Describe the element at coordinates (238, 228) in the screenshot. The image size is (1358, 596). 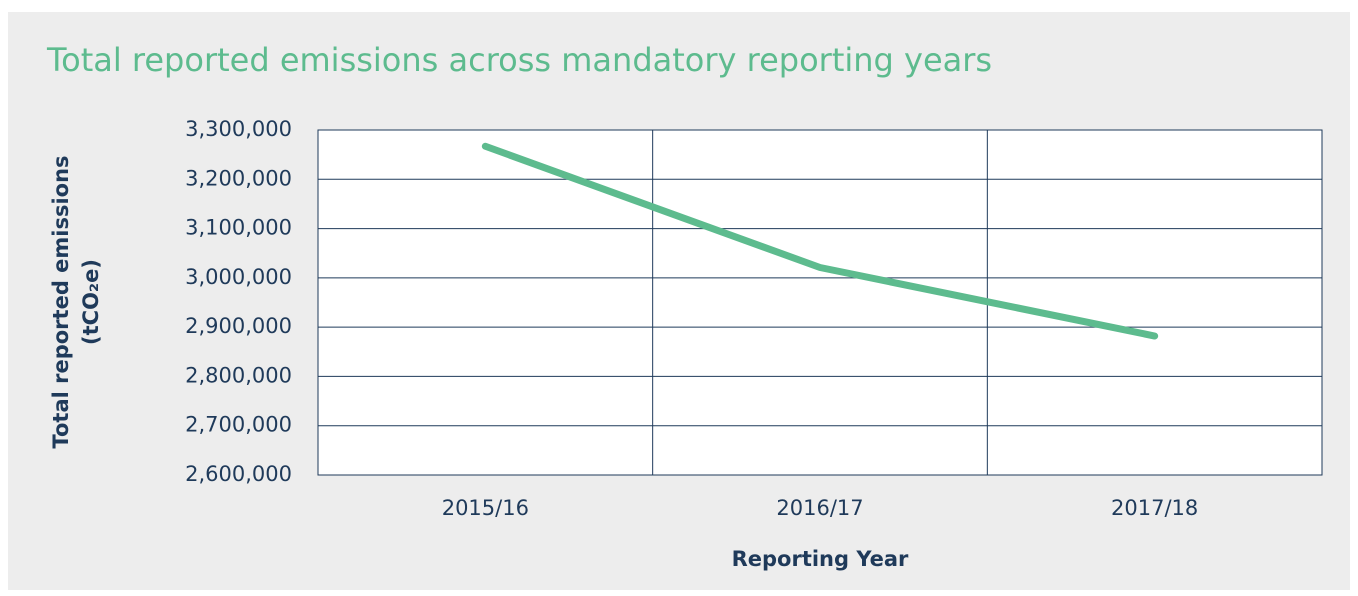
I see `y-tick-label: 3,100,000` at that location.